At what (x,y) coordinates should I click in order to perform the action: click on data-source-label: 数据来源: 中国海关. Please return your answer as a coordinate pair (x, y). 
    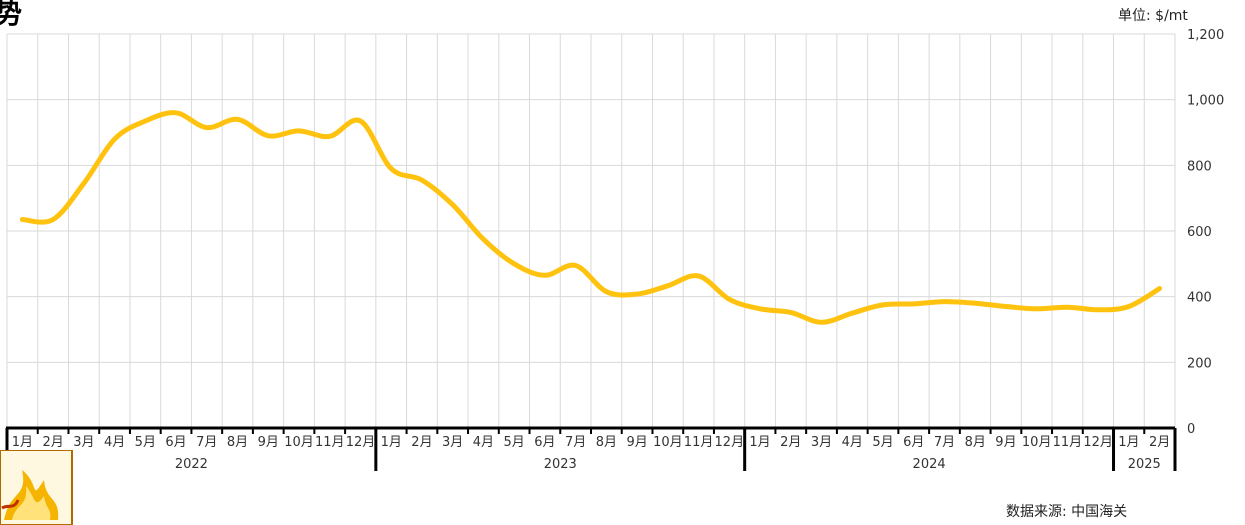
    Looking at the image, I should click on (1067, 512).